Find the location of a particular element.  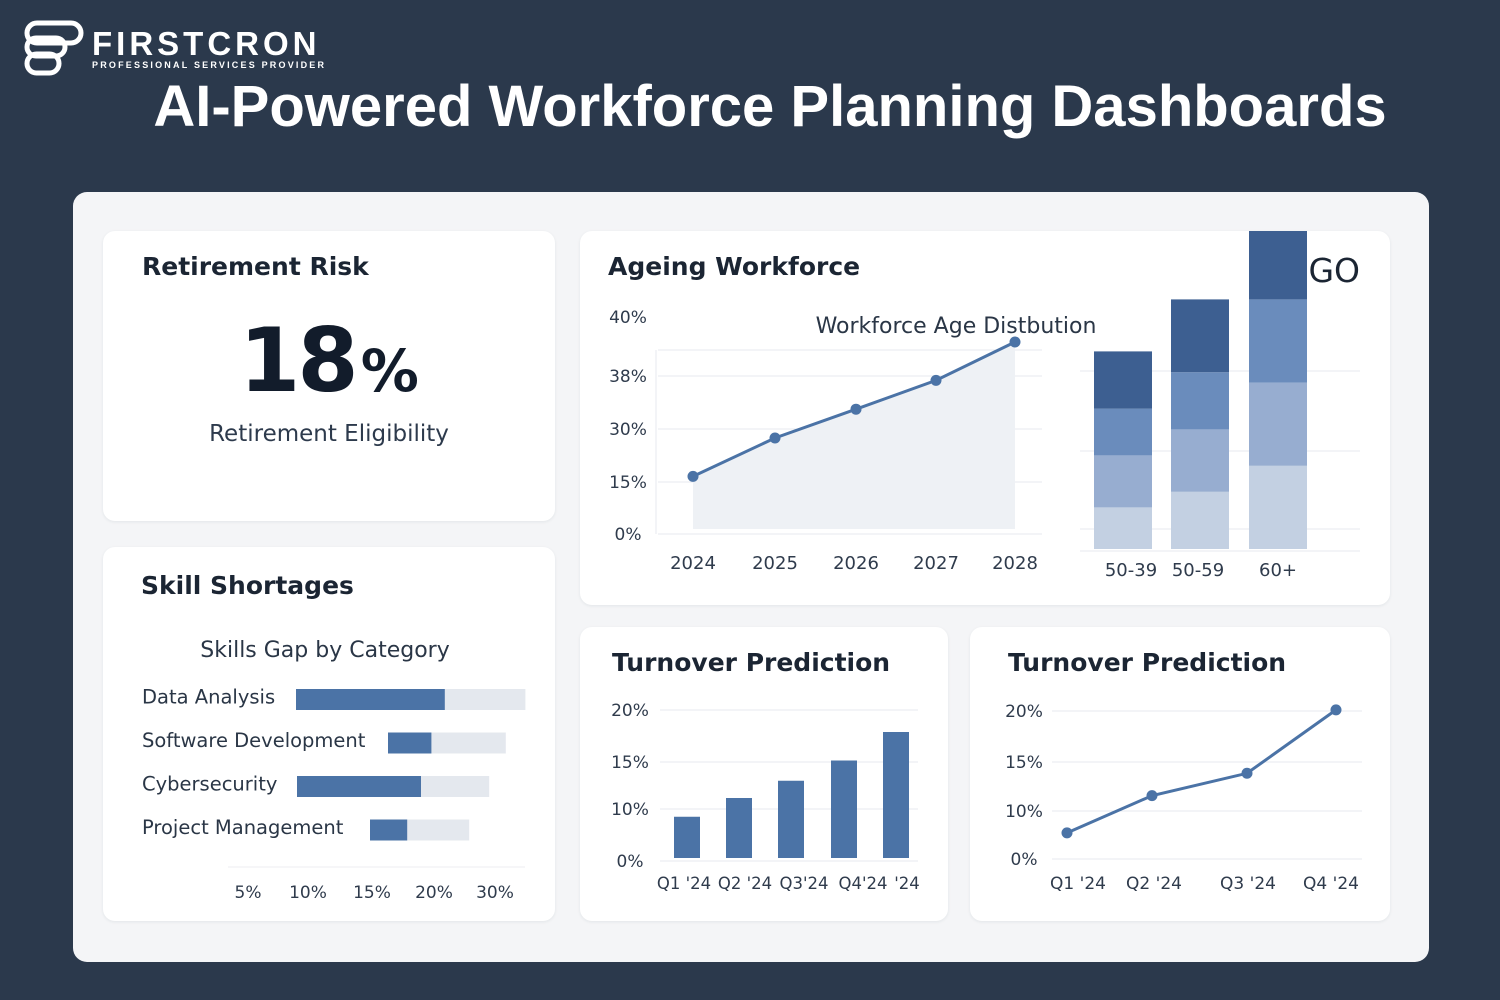

x-tick-label: 2024 is located at coordinates (693, 563).